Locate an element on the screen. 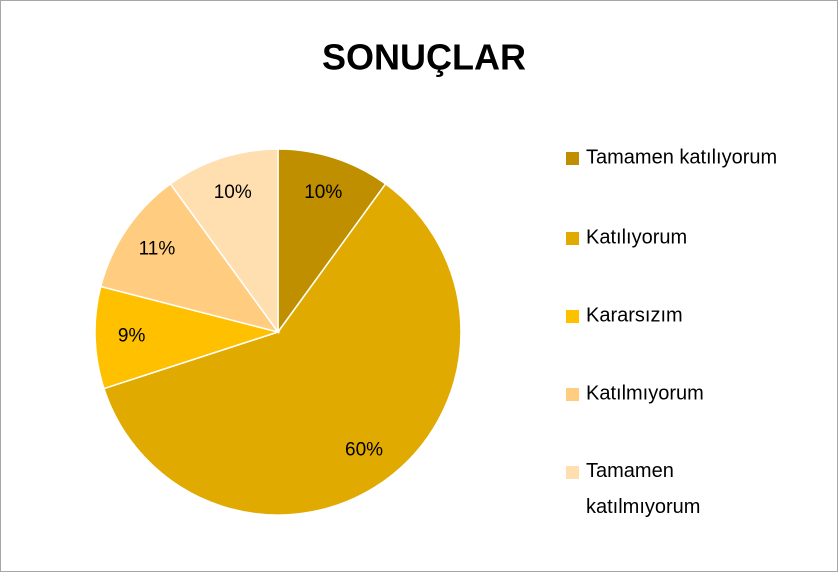 The height and width of the screenshot is (572, 838). data-label: 11% is located at coordinates (157, 249).